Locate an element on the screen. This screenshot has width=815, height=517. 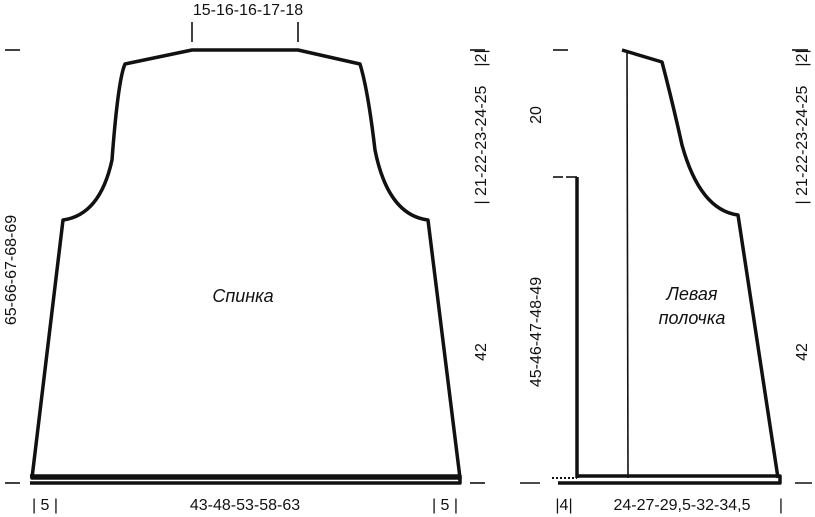
front-band-width: |4| is located at coordinates (563, 505).